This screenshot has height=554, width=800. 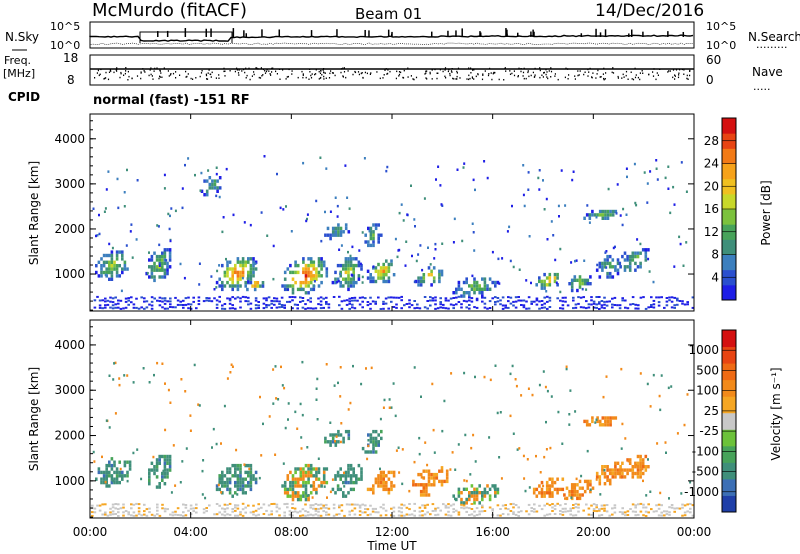 I want to click on beam-title: Beam 01, so click(x=388, y=14).